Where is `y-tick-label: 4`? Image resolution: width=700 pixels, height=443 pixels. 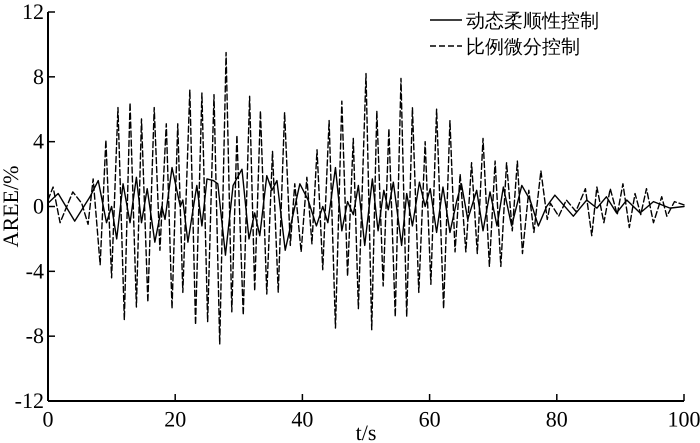 y-tick-label: 4 is located at coordinates (38, 141).